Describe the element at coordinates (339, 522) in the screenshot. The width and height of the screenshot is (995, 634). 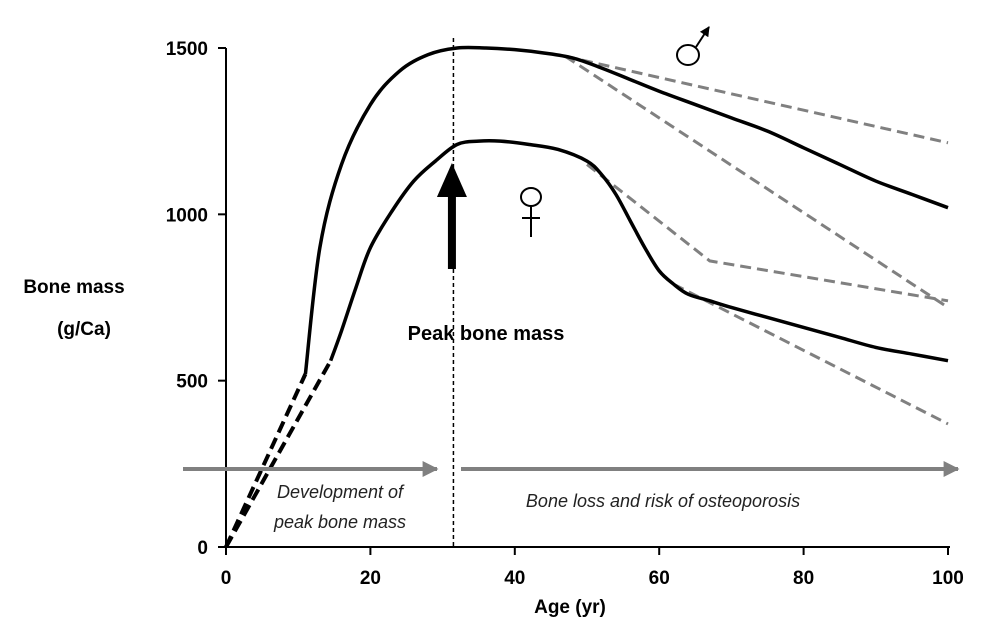
I see `development-phase-label: peak bone mass` at that location.